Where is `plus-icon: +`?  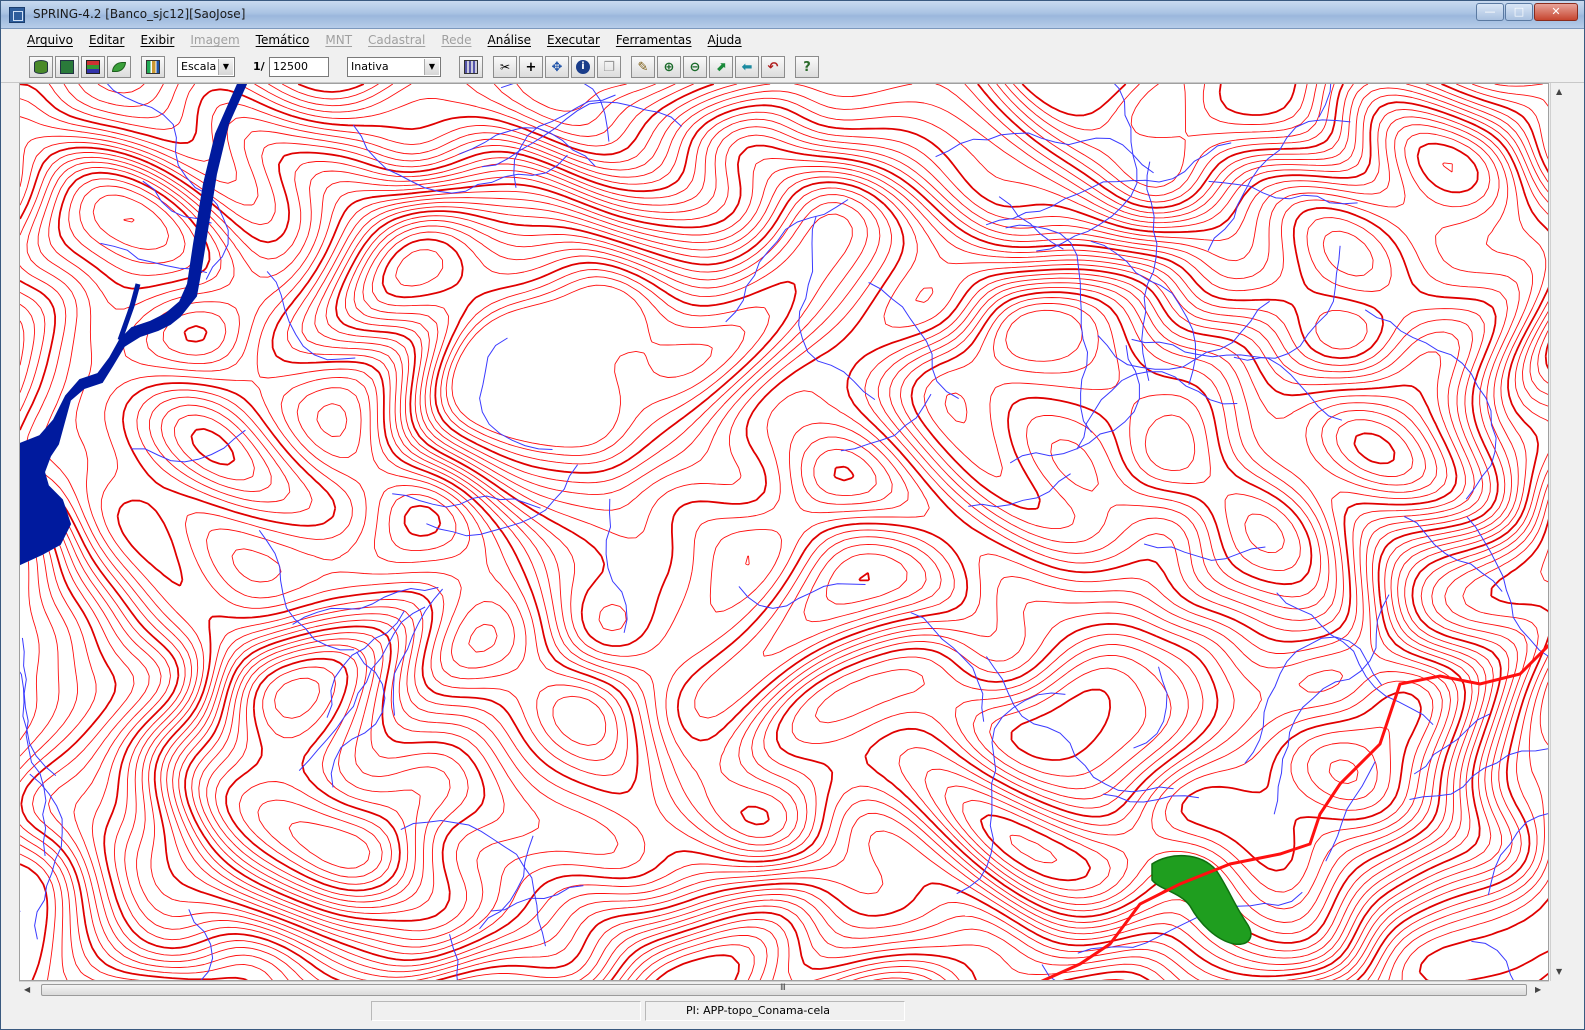 plus-icon: + is located at coordinates (531, 67).